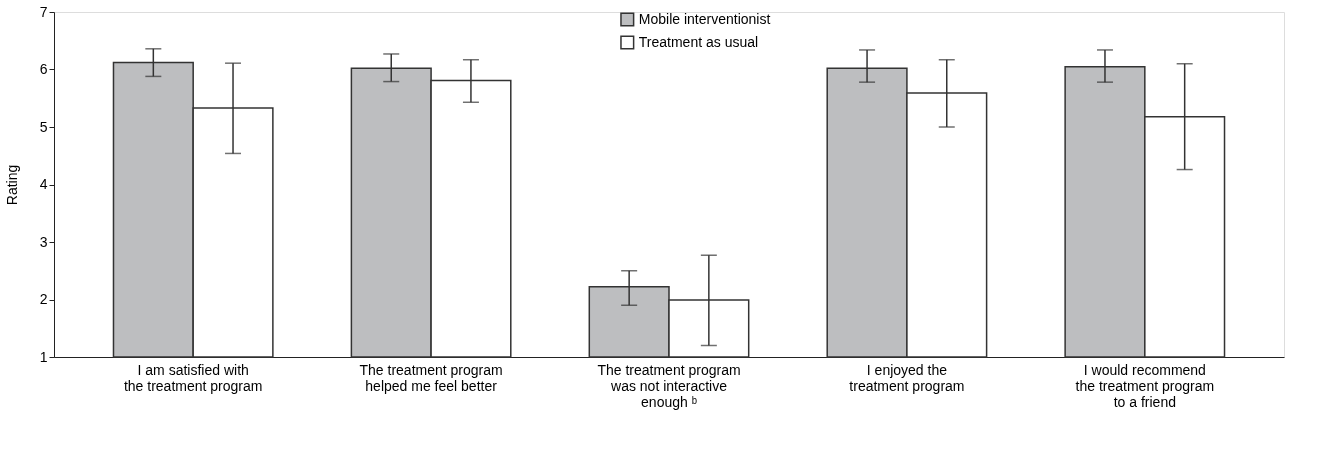 Image resolution: width=1334 pixels, height=455 pixels. I want to click on y-tick-label: 7, so click(43, 11).